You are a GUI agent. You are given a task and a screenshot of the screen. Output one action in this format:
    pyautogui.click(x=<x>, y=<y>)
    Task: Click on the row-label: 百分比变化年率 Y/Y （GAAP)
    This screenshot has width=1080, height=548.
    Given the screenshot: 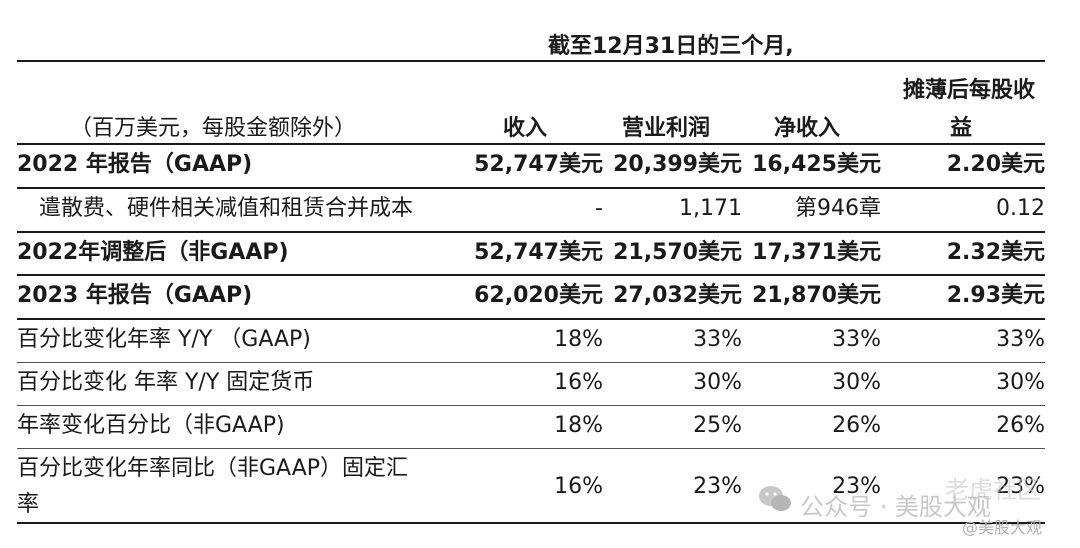 What is the action you would take?
    pyautogui.click(x=164, y=339)
    